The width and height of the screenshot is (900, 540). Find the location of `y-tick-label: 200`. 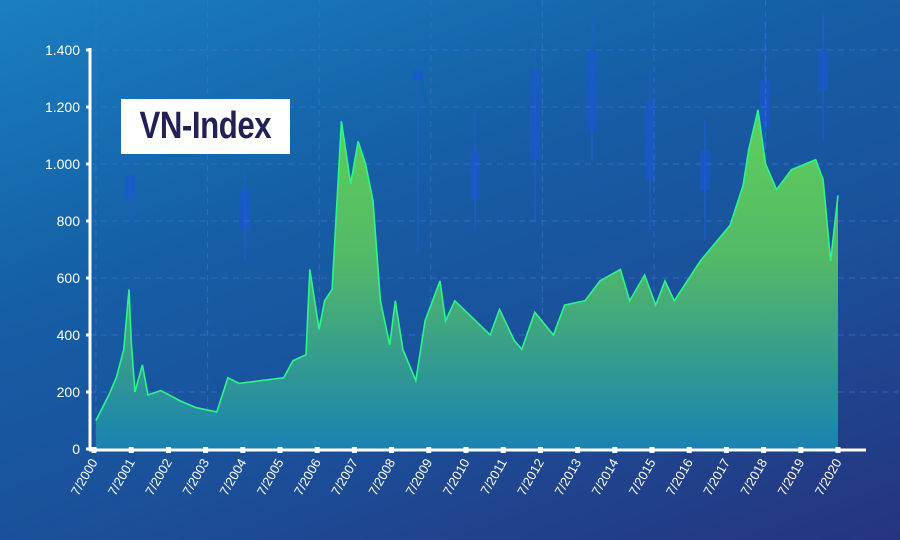

y-tick-label: 200 is located at coordinates (69, 392).